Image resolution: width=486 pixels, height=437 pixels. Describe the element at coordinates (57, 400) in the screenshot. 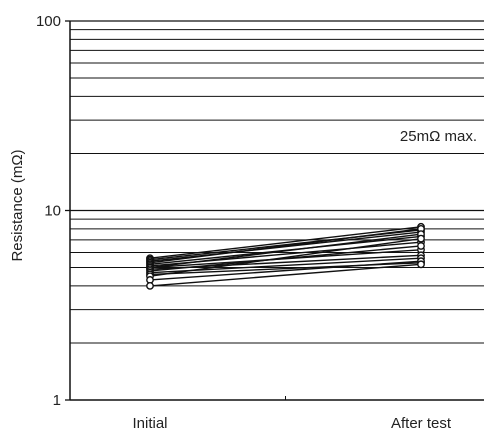

I see `y-tick-label: 1` at that location.